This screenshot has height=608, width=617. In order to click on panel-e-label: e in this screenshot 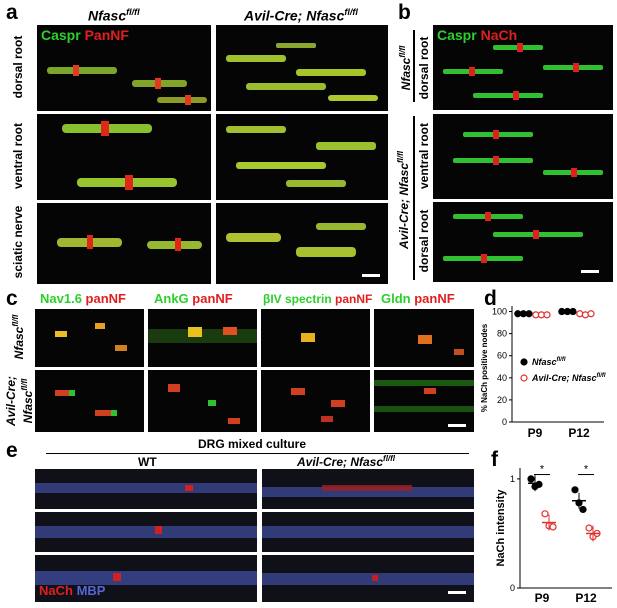, I will do `click(12, 450)`.